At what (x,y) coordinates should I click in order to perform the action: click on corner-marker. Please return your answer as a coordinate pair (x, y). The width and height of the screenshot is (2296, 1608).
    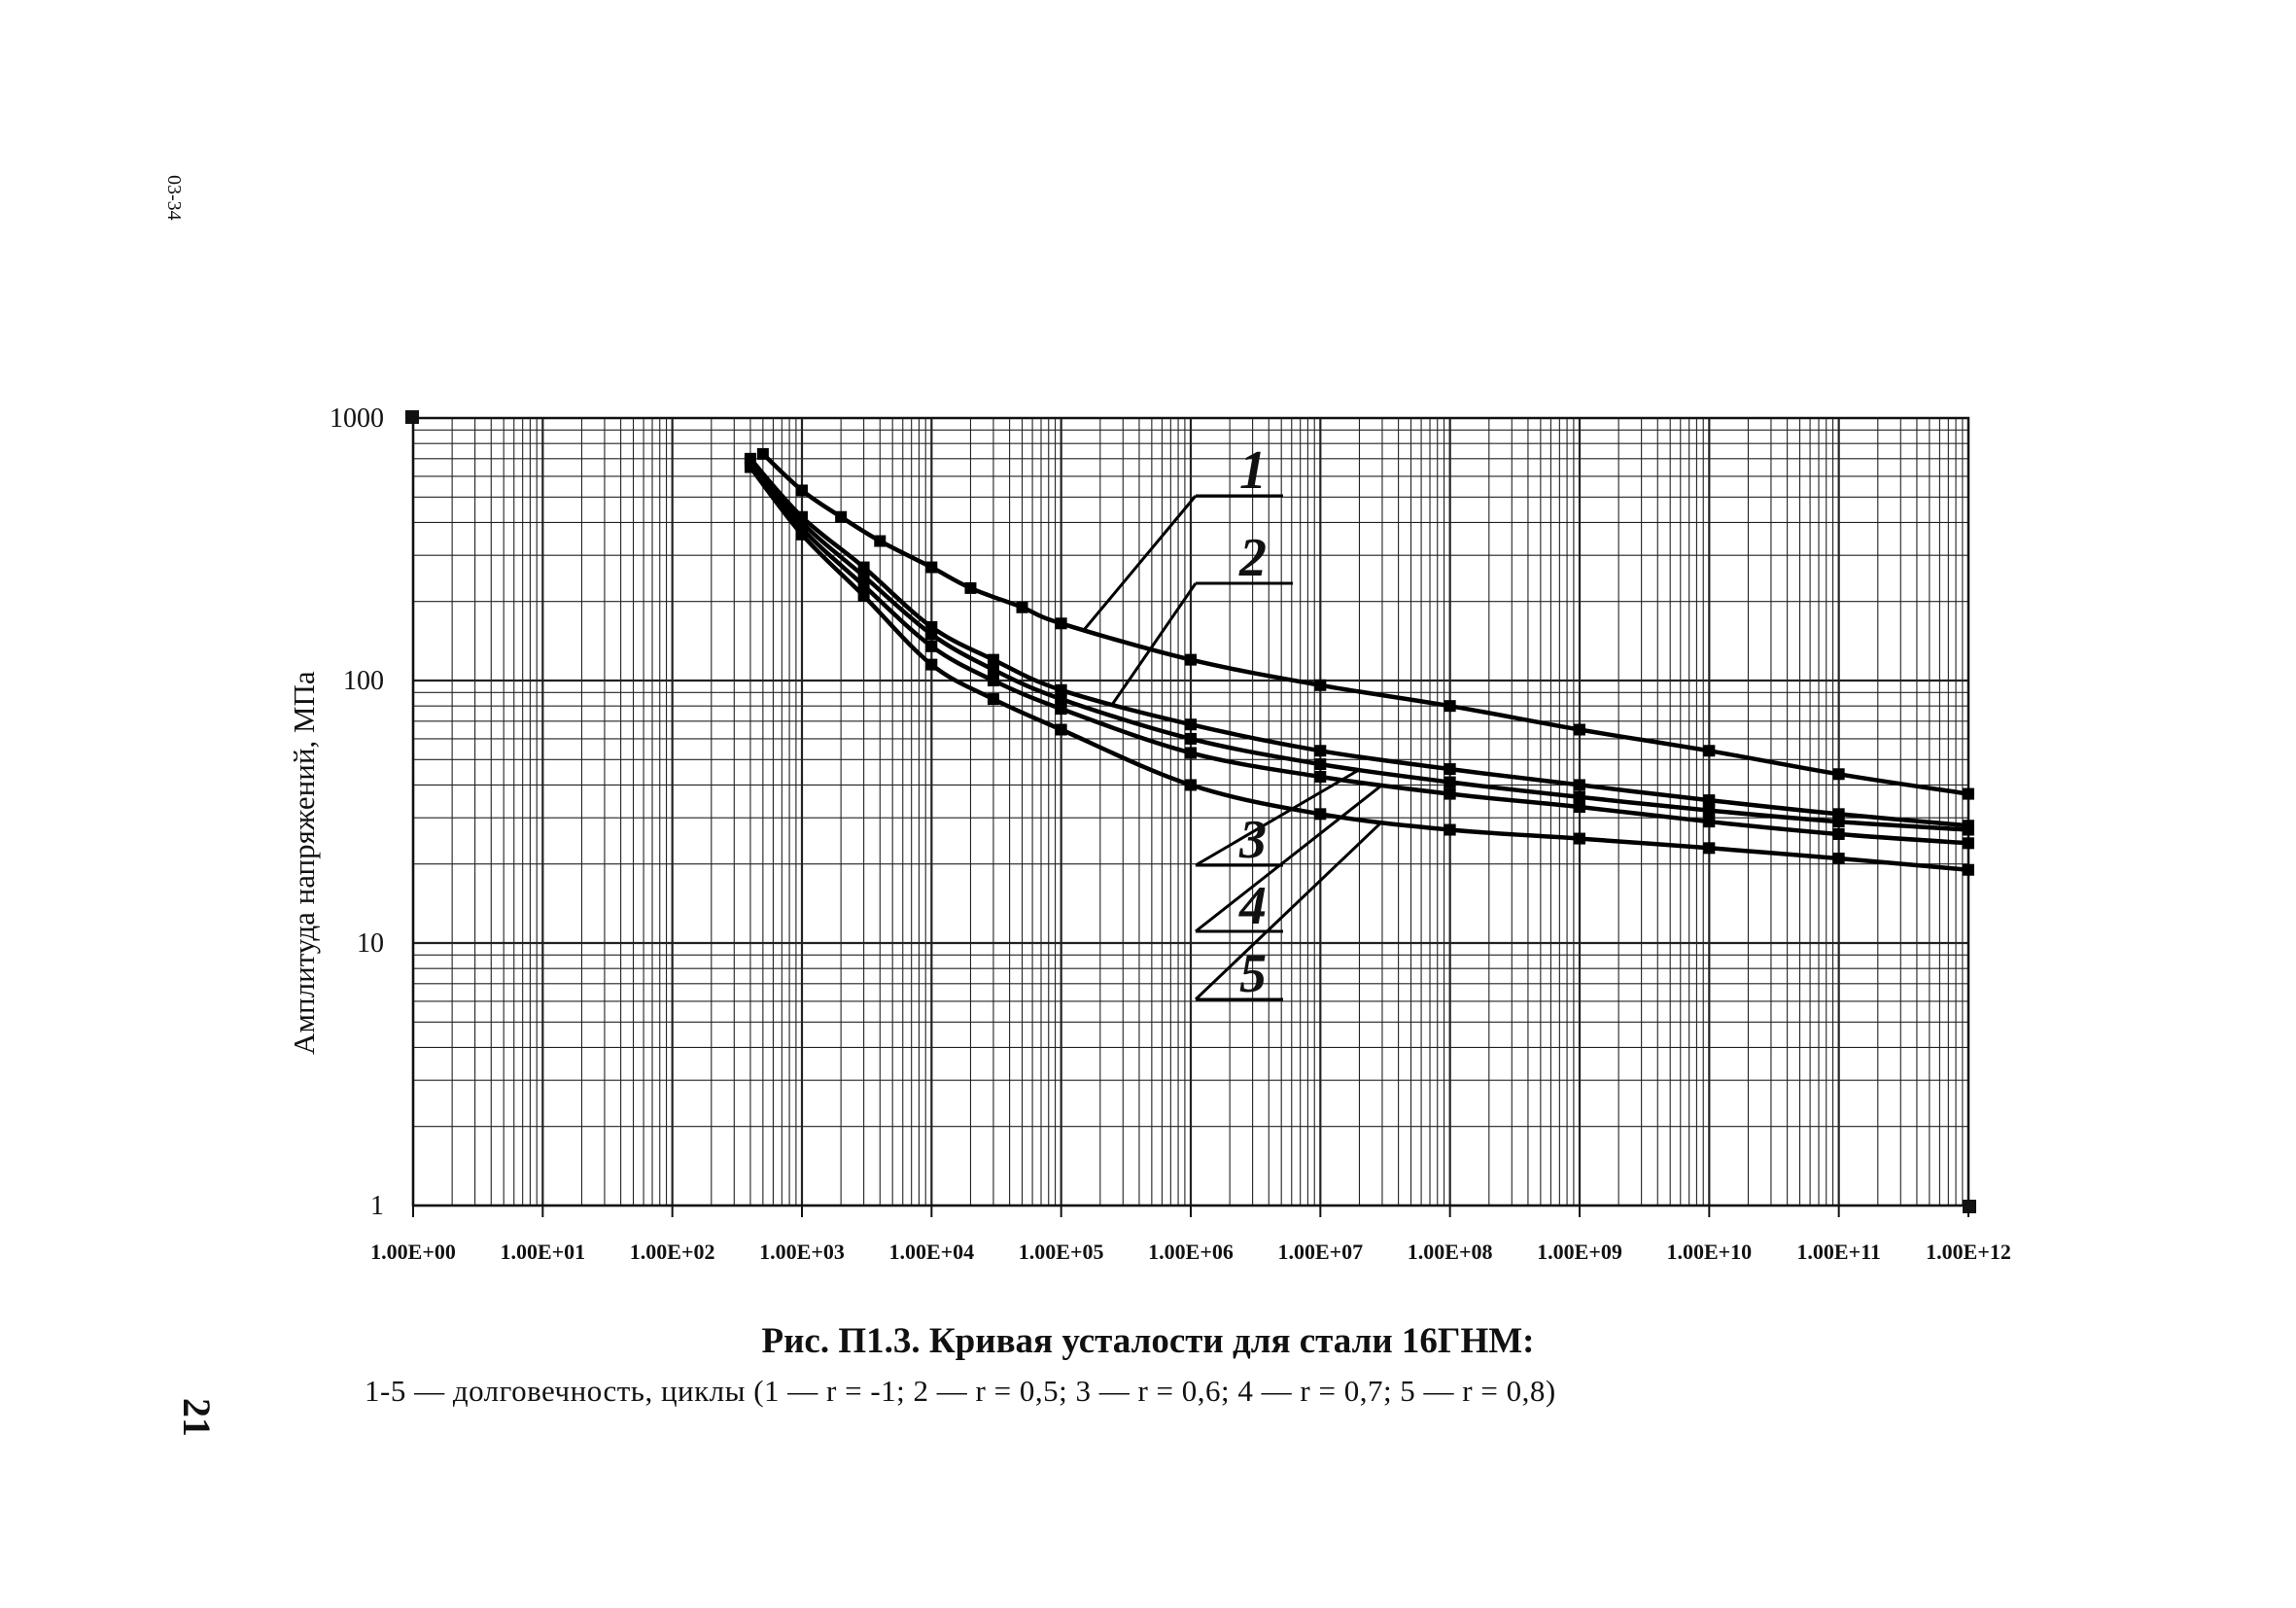
    Looking at the image, I should click on (412, 417).